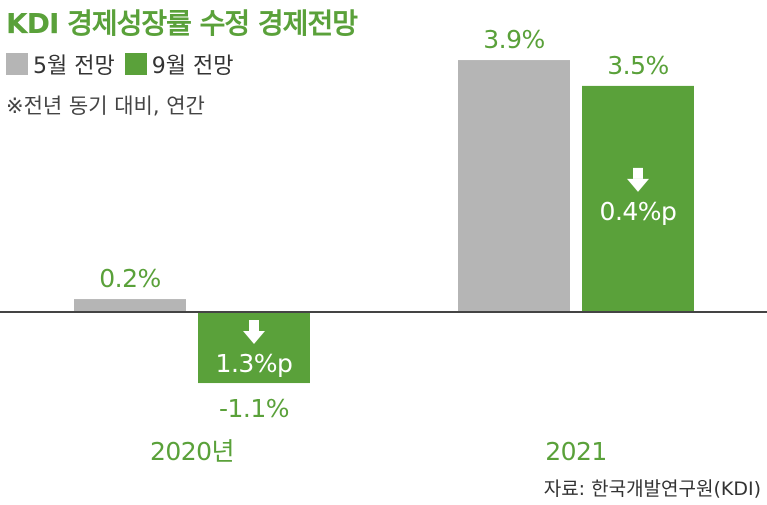 Image resolution: width=767 pixels, height=505 pixels. What do you see at coordinates (105, 106) in the screenshot?
I see `chart-note: ※전년 동기 대비, 연간` at bounding box center [105, 106].